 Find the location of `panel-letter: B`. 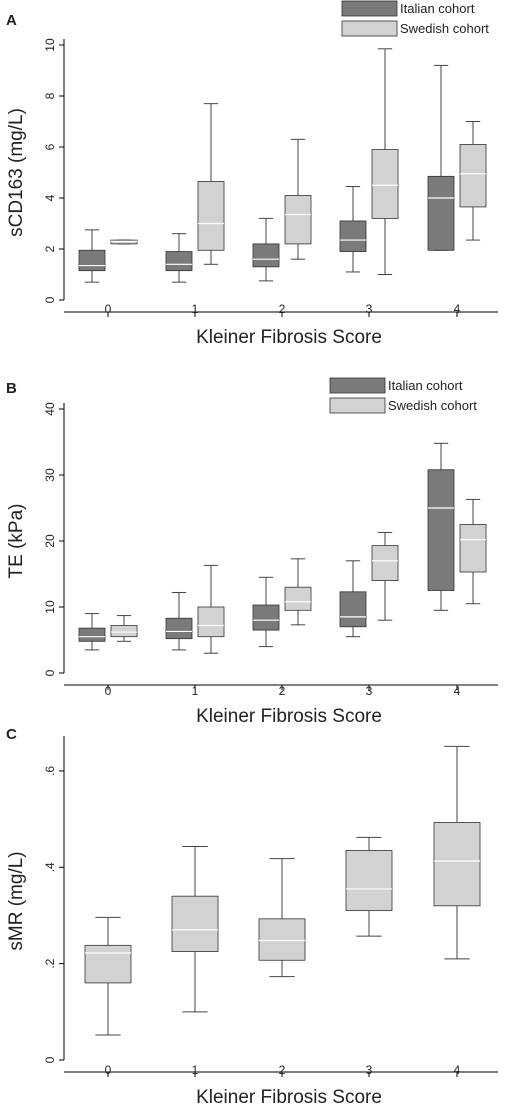

panel-letter: B is located at coordinates (11, 388).